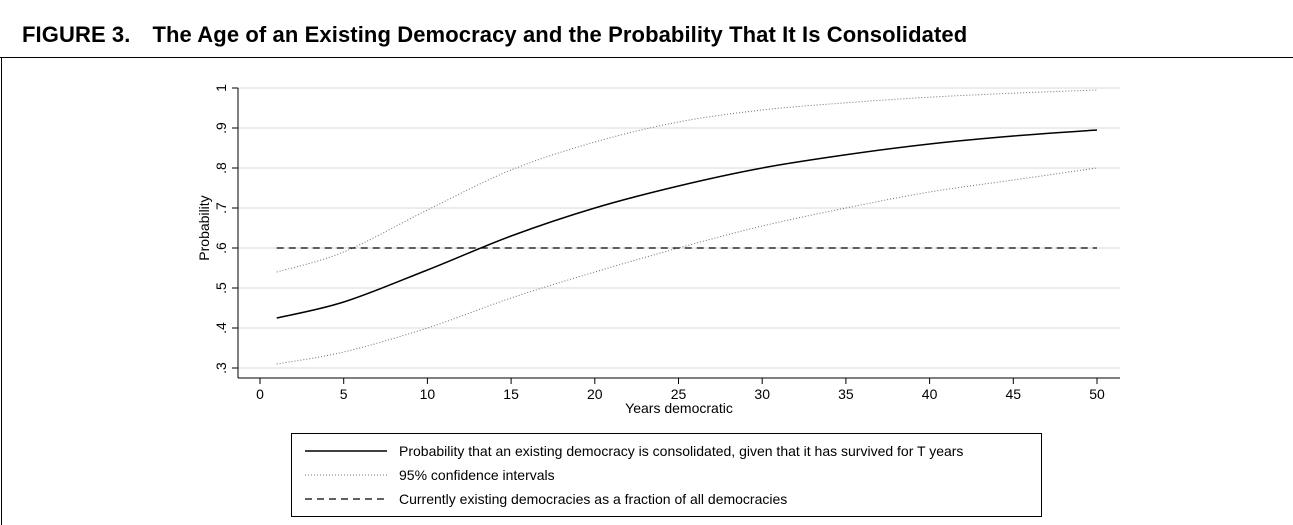  What do you see at coordinates (204, 227) in the screenshot?
I see `y-axis-label: Probability` at bounding box center [204, 227].